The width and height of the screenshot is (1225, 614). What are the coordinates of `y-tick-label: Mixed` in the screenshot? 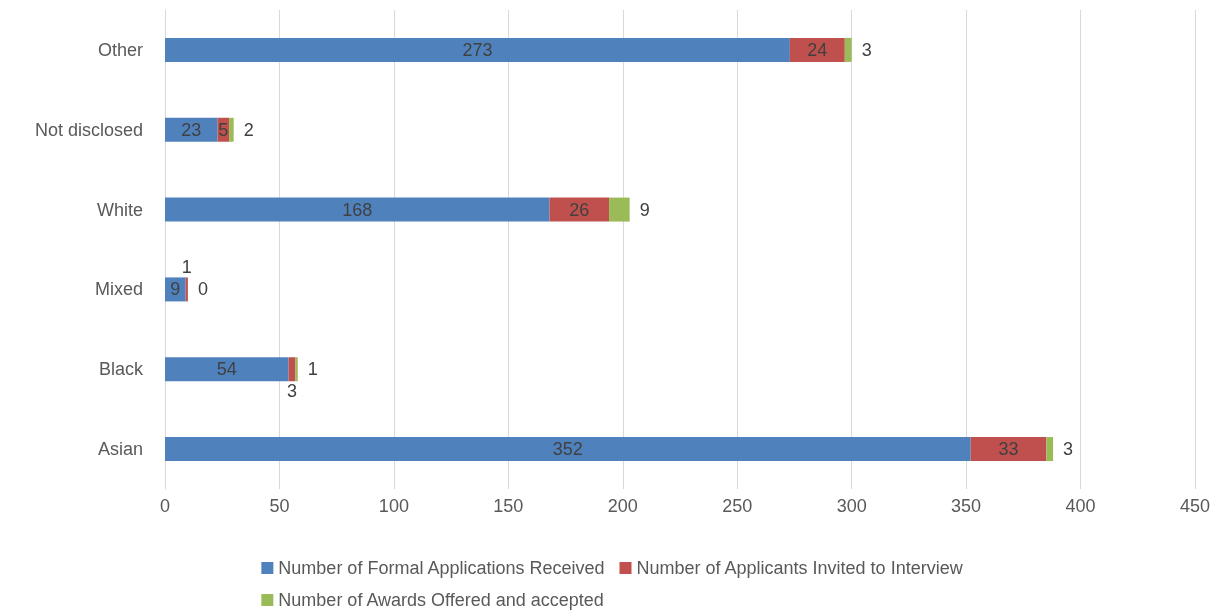 It's located at (118, 289).